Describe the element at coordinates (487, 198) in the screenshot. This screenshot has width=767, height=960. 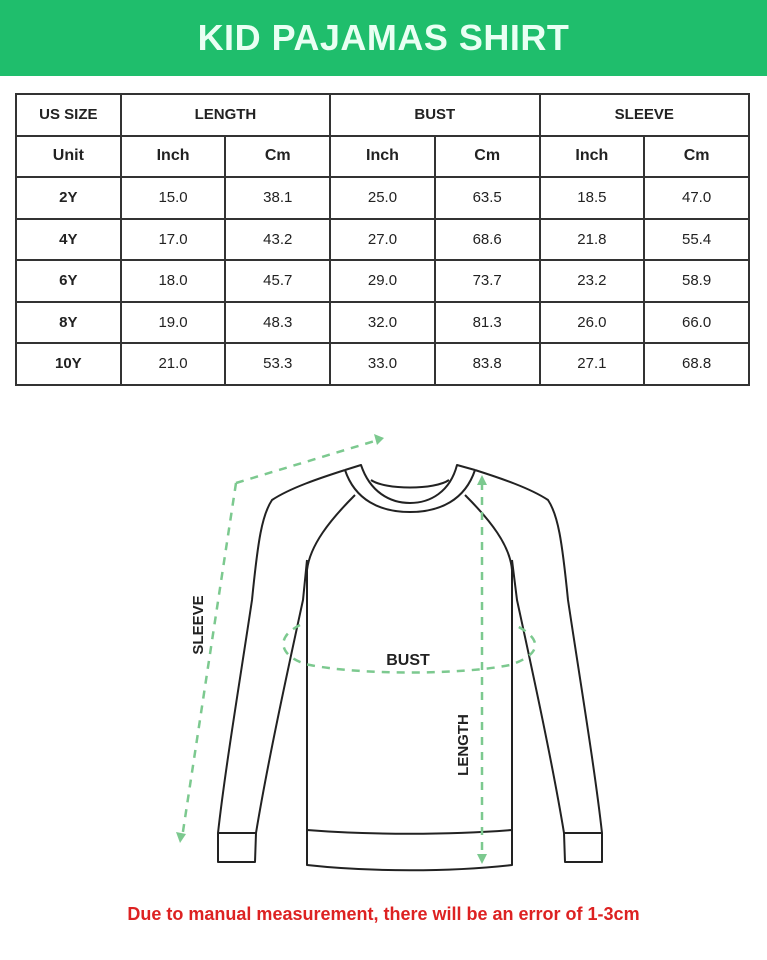
I see `value-cell: 63.5` at that location.